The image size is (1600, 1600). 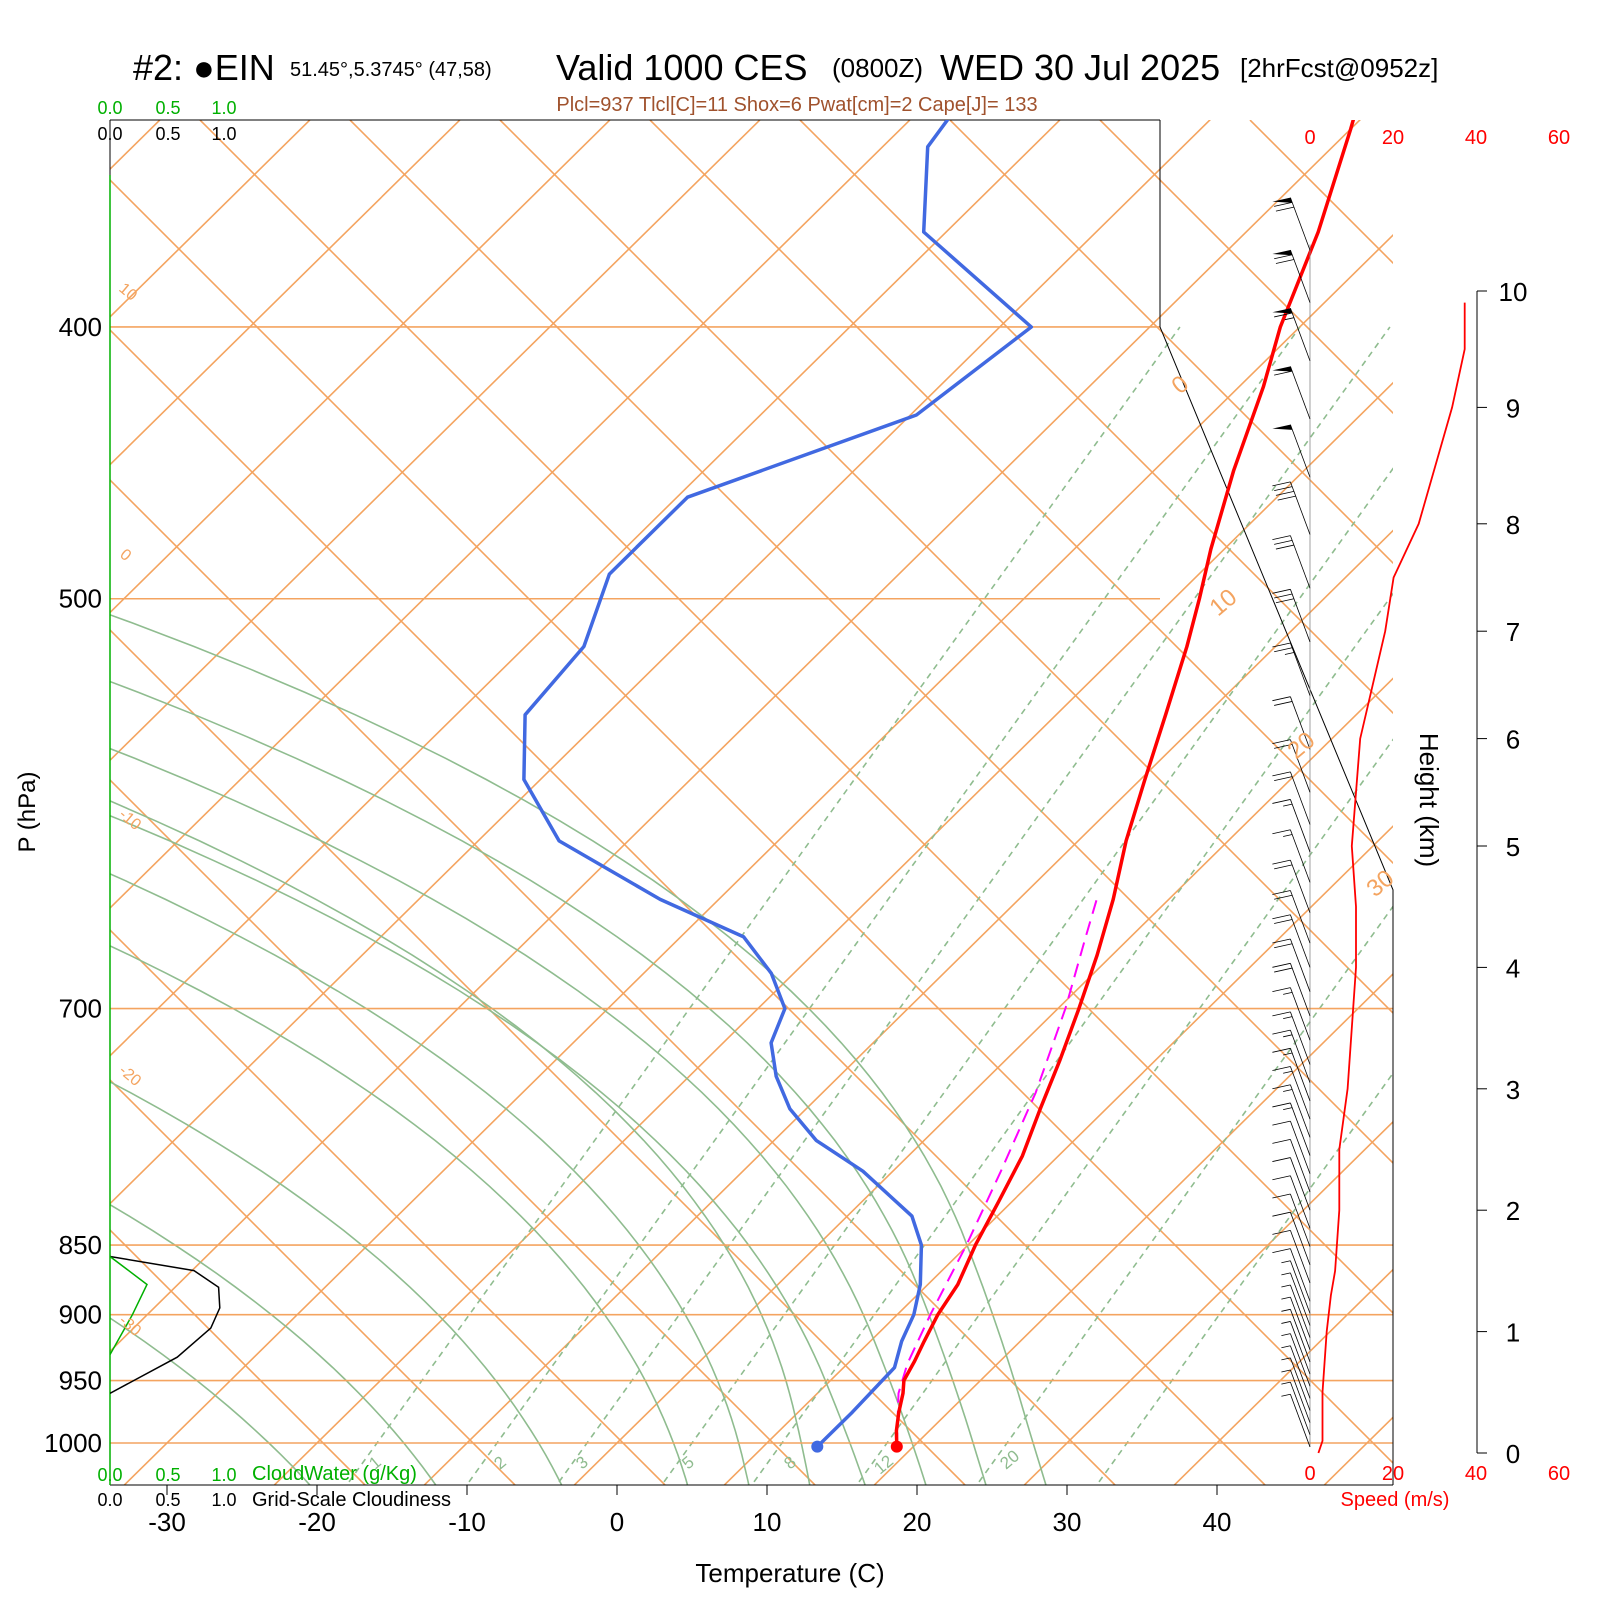 What do you see at coordinates (80, 327) in the screenshot?
I see `pressure-tick-label: 400` at bounding box center [80, 327].